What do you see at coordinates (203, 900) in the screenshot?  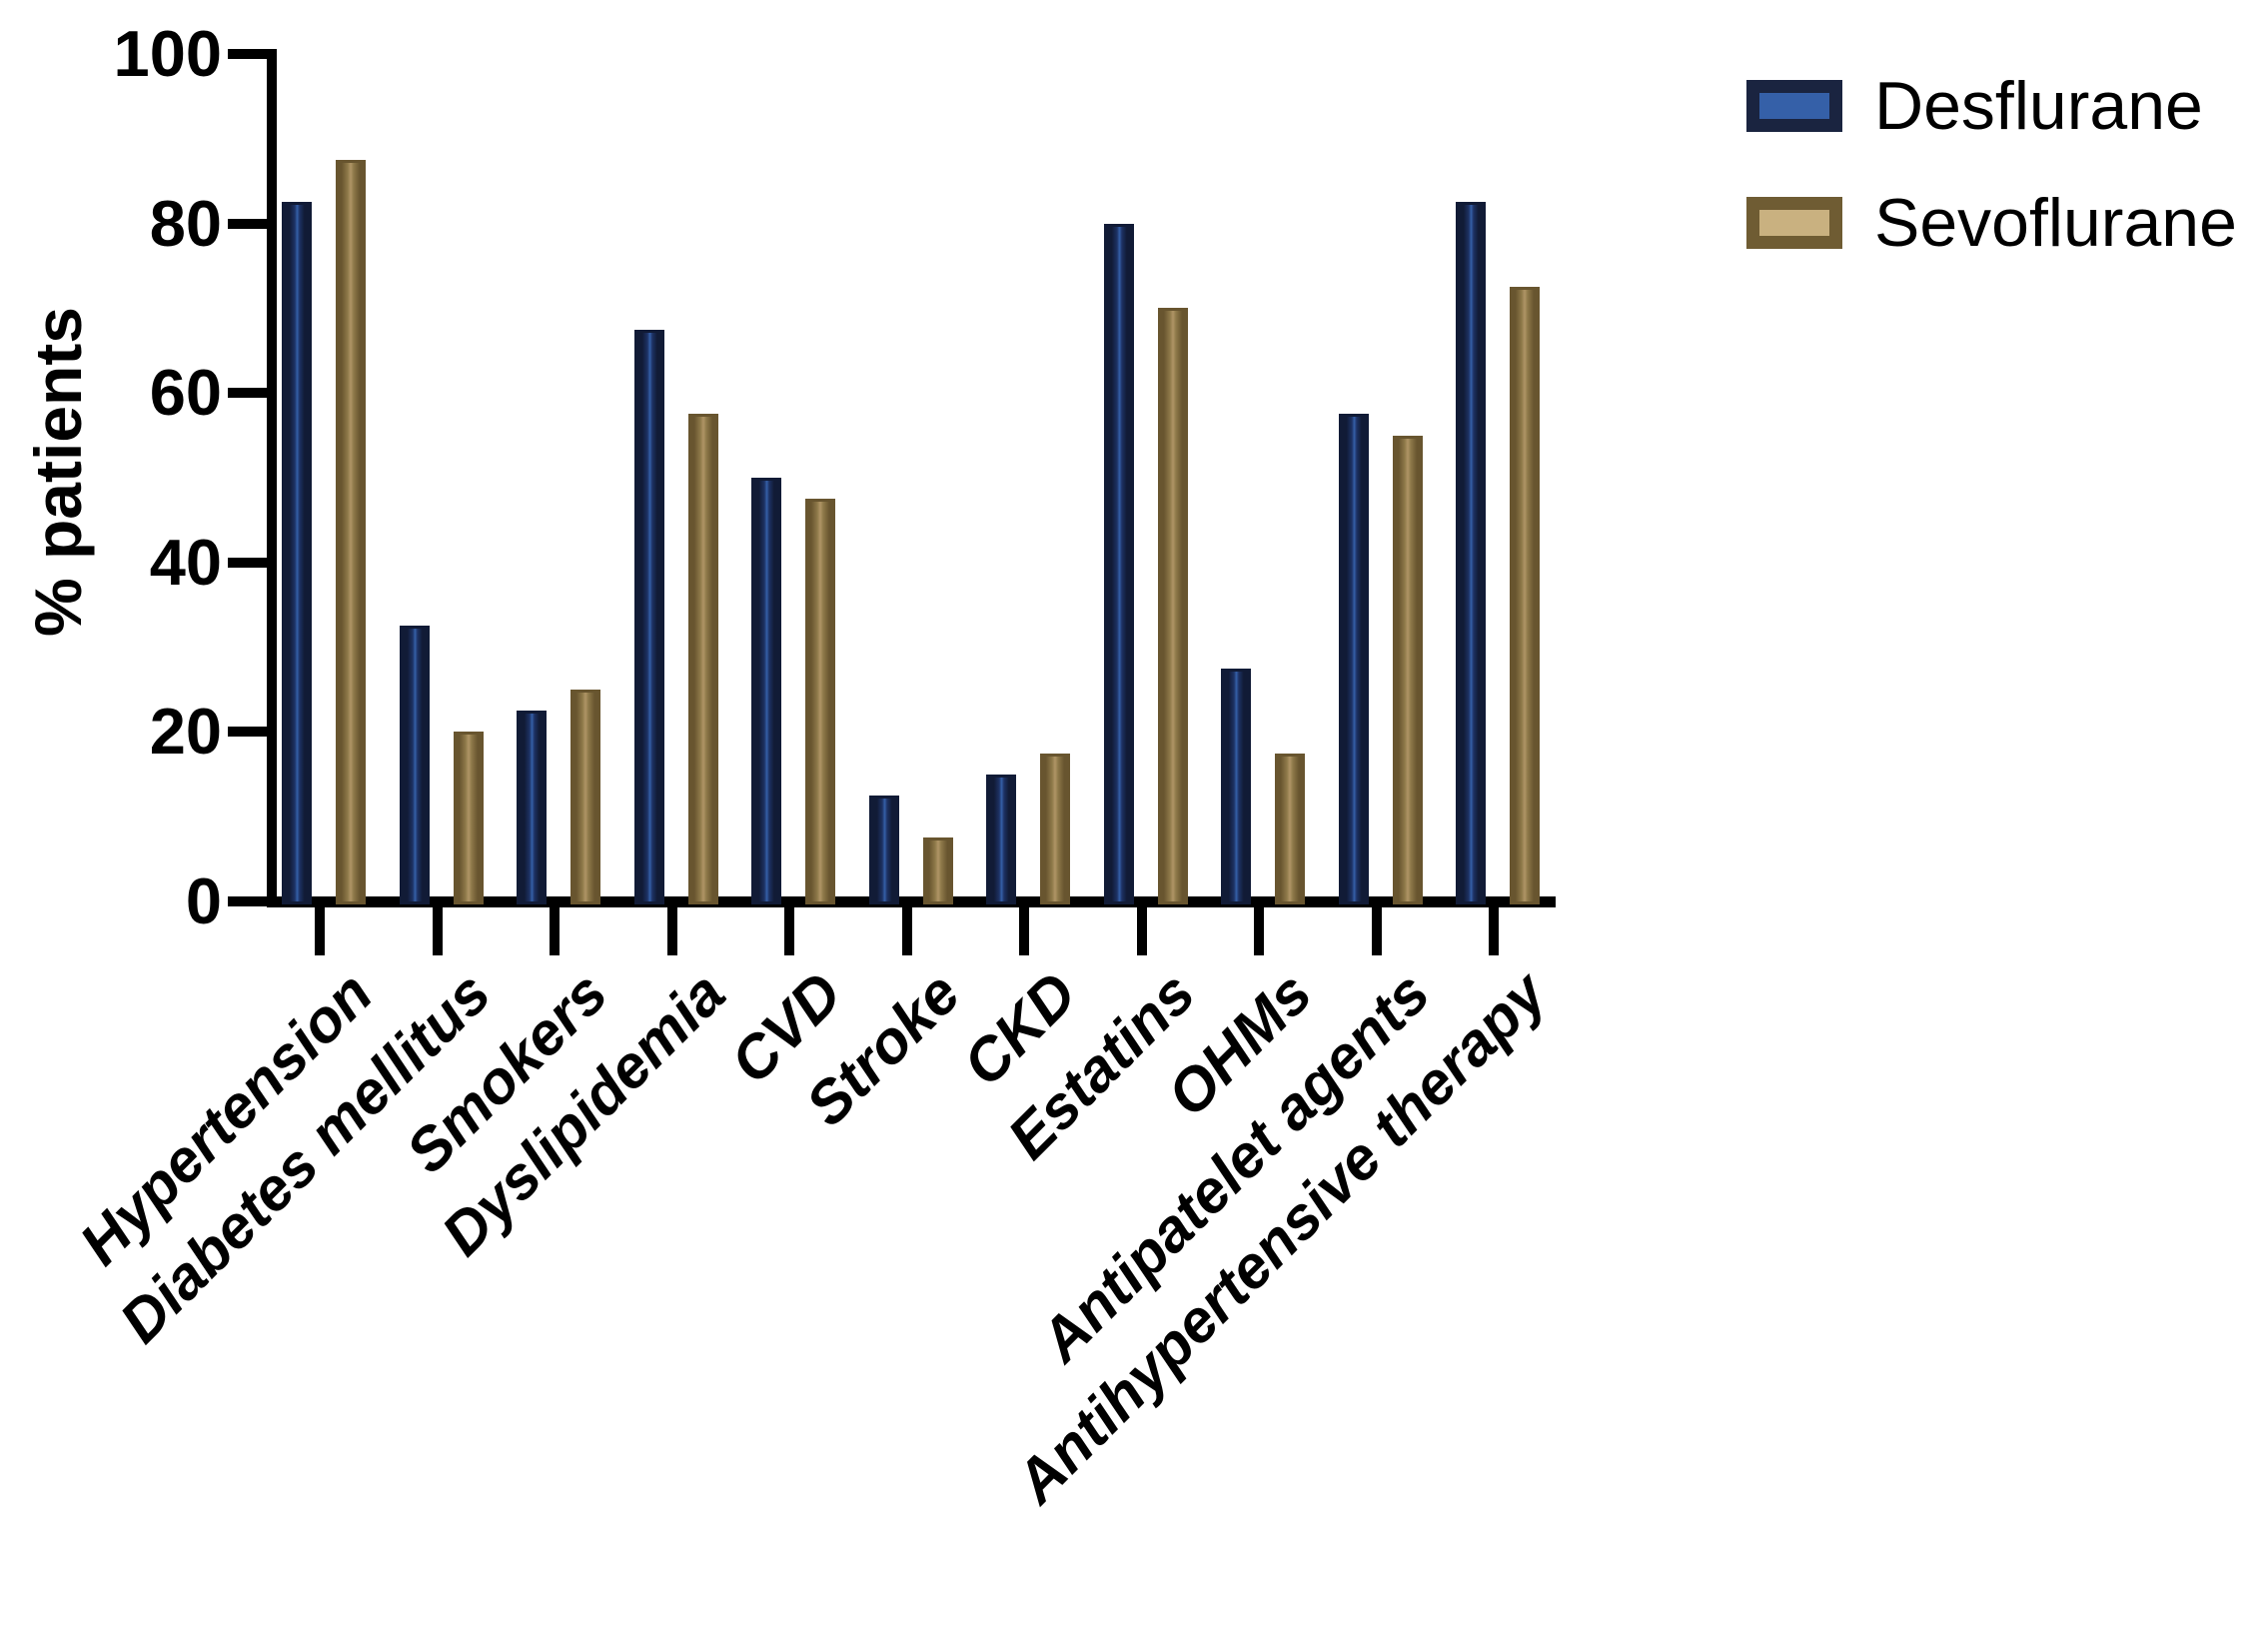 I see `y-tick-label: 0` at bounding box center [203, 900].